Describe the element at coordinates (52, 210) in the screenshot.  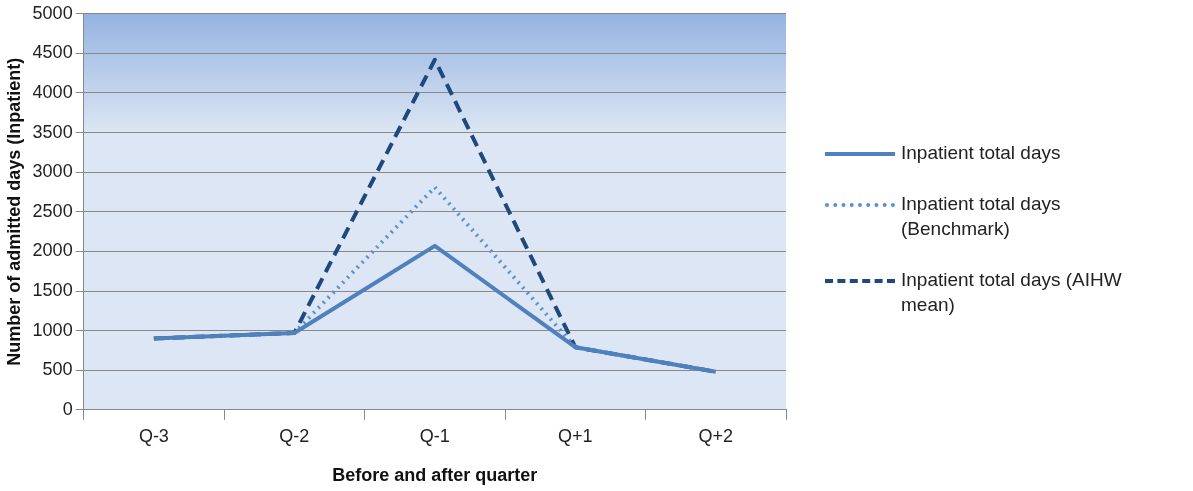
I see `y-tick-label: 2500` at that location.